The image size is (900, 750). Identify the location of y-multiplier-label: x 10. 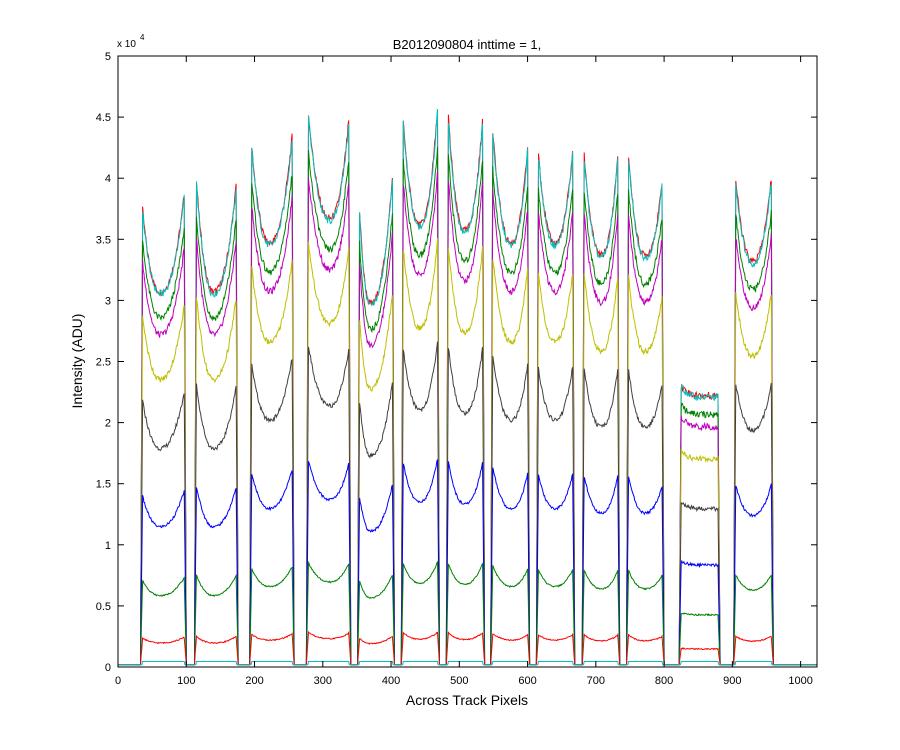
(126, 44).